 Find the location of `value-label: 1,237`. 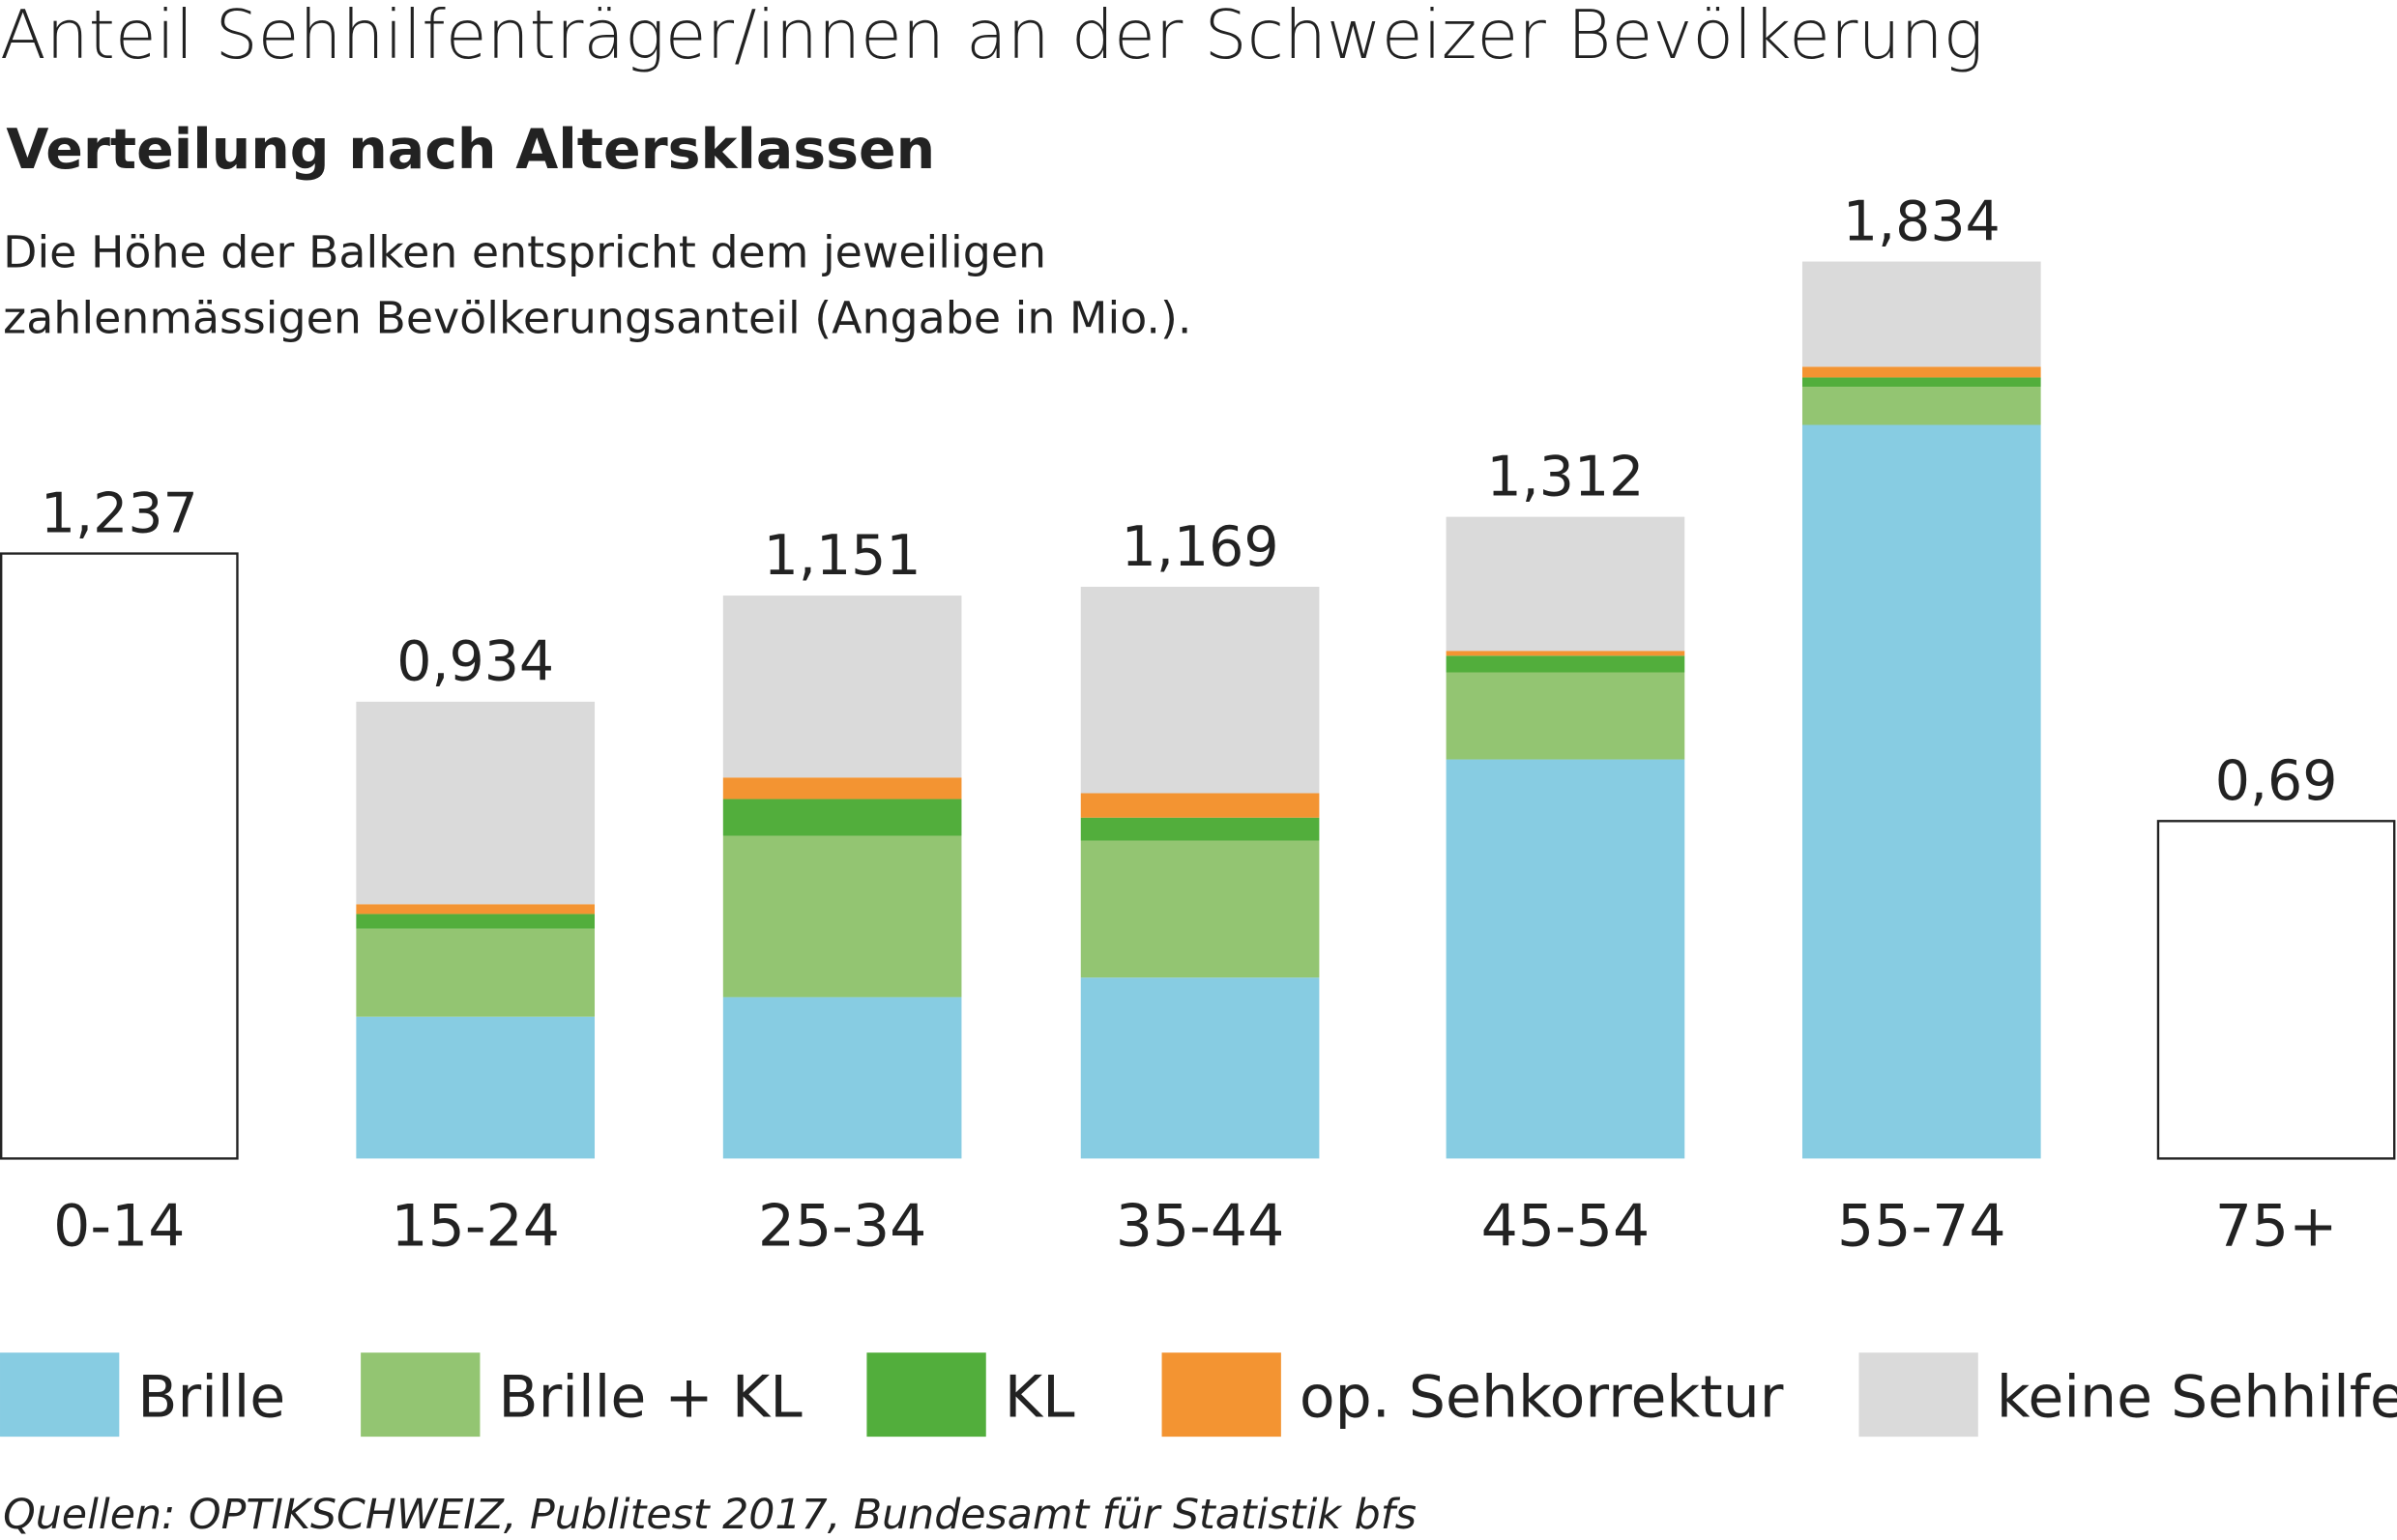

value-label: 1,237 is located at coordinates (119, 513).